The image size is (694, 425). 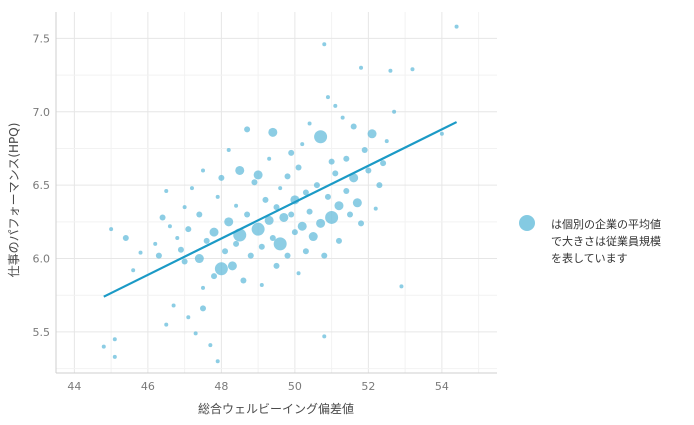 I want to click on legend-line-1: は個別の企業の平均値, so click(x=606, y=224).